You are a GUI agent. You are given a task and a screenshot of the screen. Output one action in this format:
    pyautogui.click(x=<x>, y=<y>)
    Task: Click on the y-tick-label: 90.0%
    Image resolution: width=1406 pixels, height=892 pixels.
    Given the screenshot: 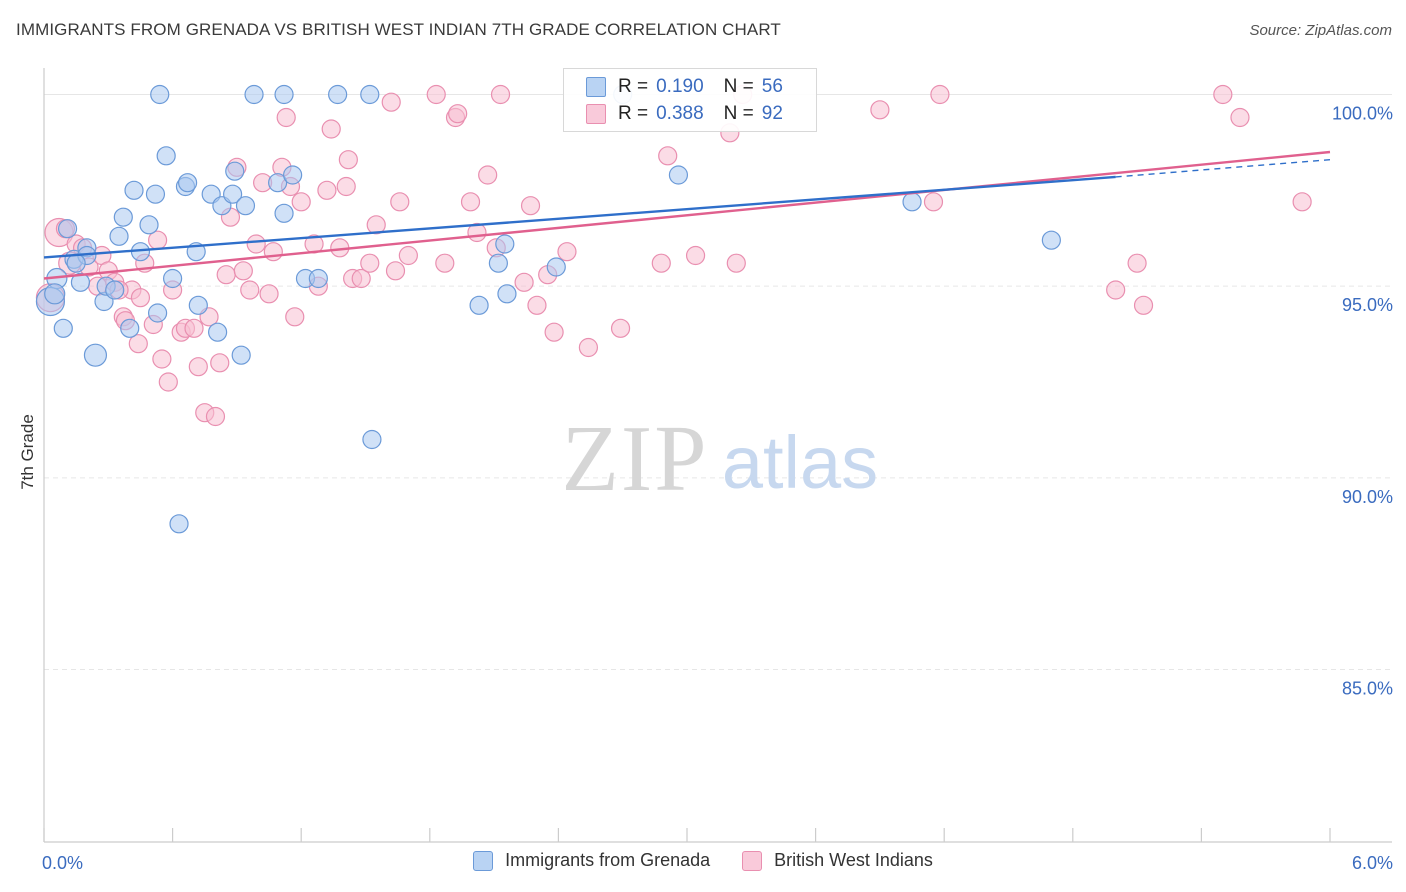 What is the action you would take?
    pyautogui.click(x=1367, y=497)
    